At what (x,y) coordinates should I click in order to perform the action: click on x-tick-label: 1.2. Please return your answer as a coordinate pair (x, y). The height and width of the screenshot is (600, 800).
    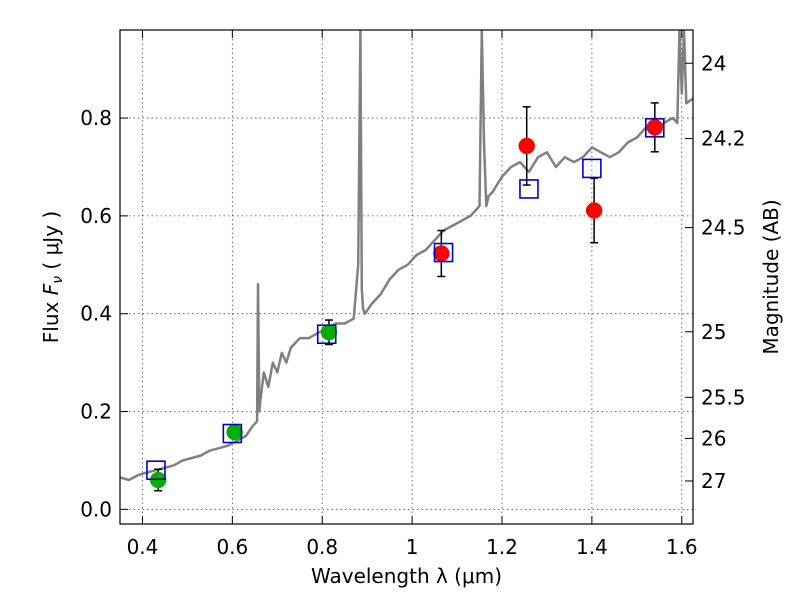
    Looking at the image, I should click on (502, 547).